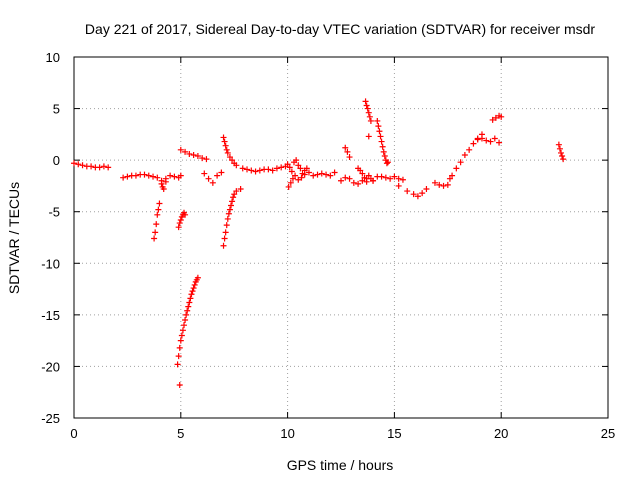  What do you see at coordinates (56, 160) in the screenshot?
I see `y-tick-label: 0` at bounding box center [56, 160].